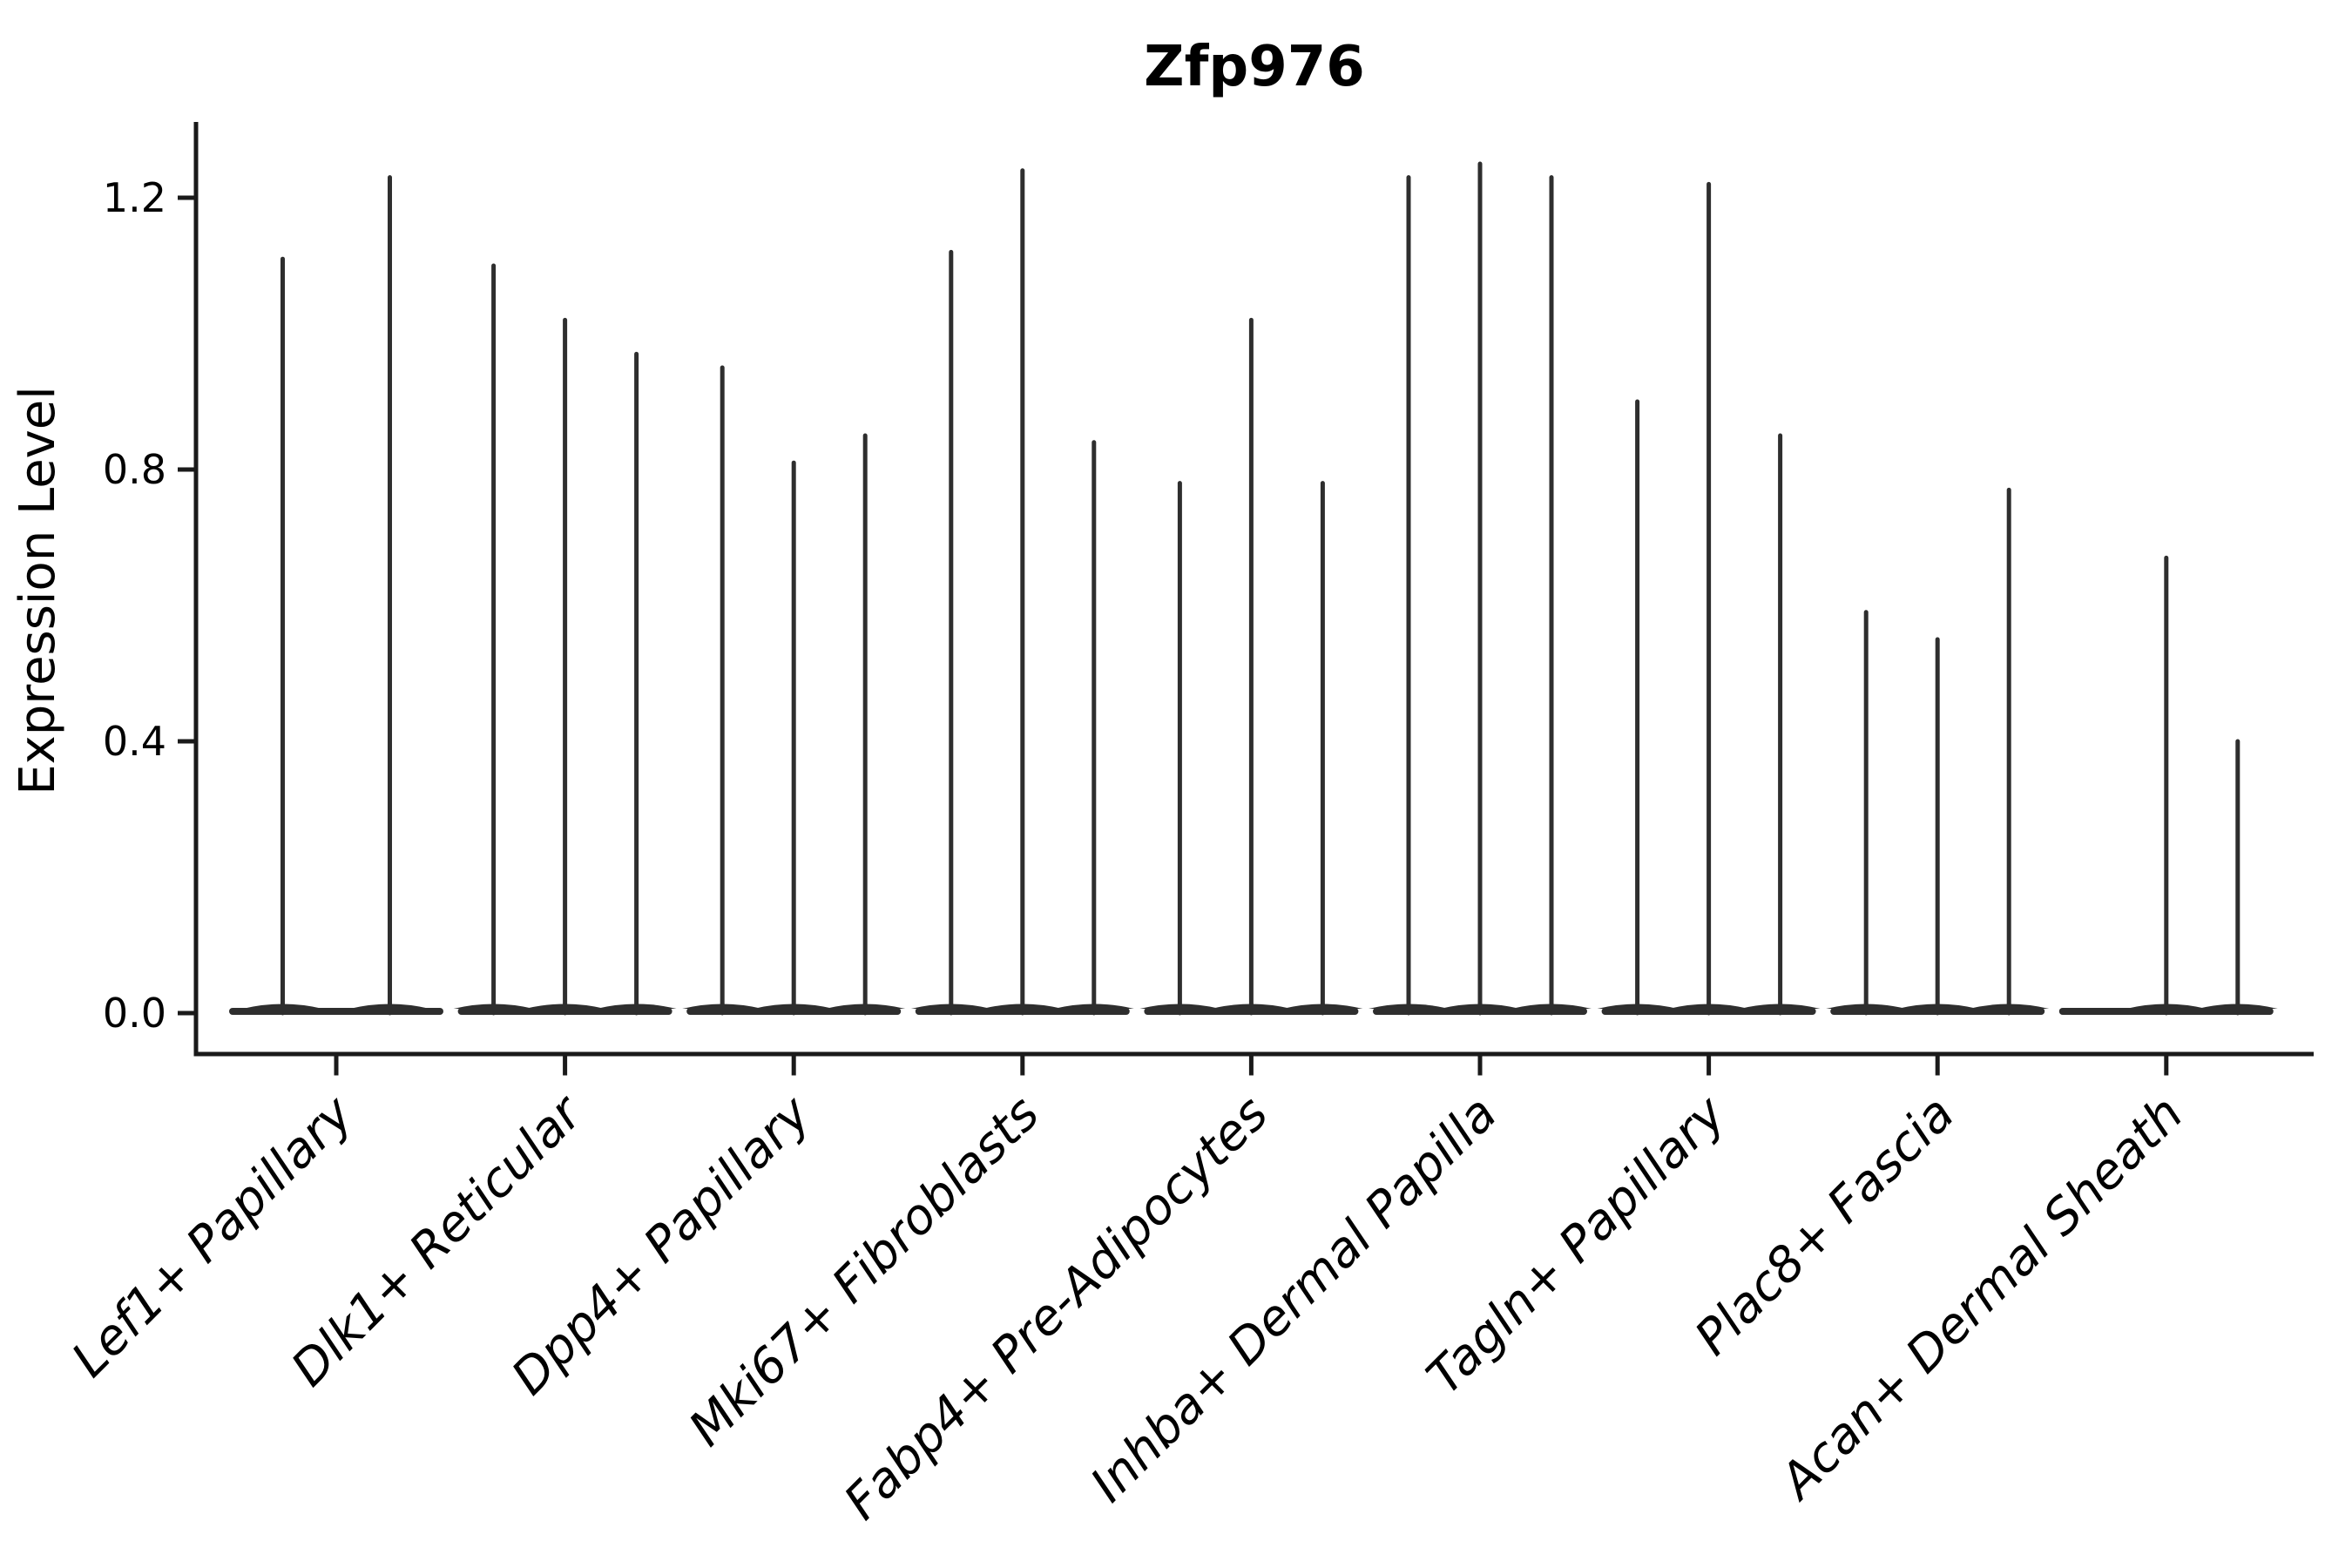  What do you see at coordinates (134, 1014) in the screenshot?
I see `y-tick-label: 0.0` at bounding box center [134, 1014].